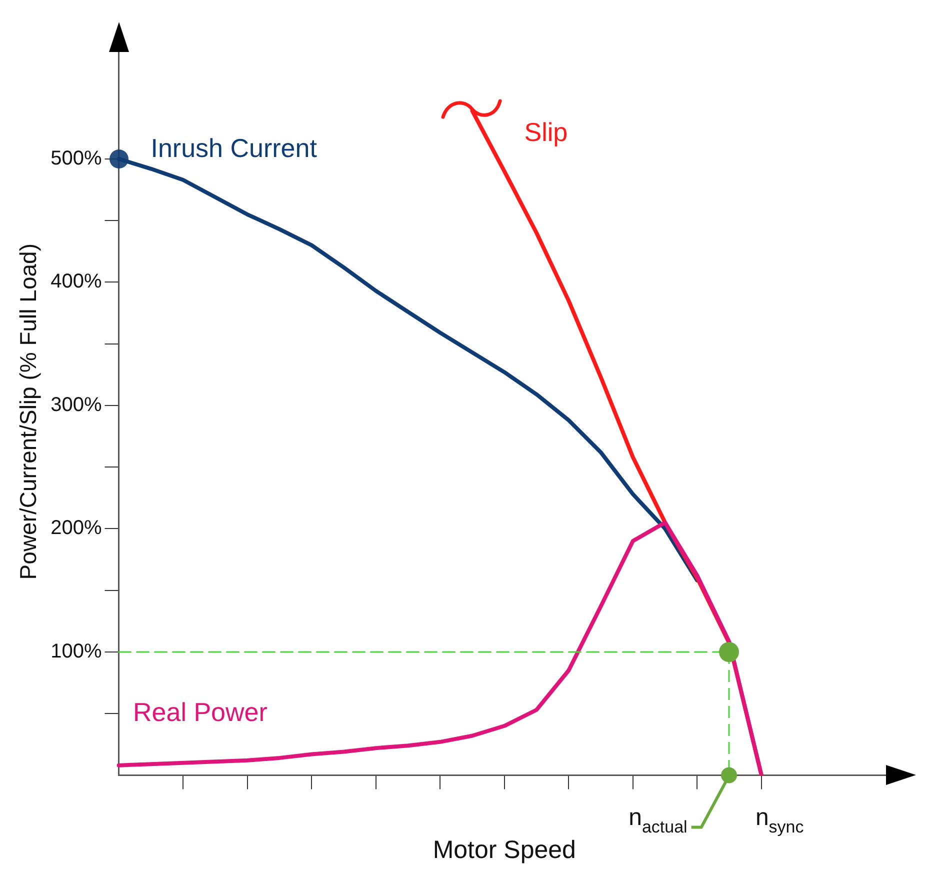  What do you see at coordinates (76, 528) in the screenshot?
I see `y-tick-label: 200%` at bounding box center [76, 528].